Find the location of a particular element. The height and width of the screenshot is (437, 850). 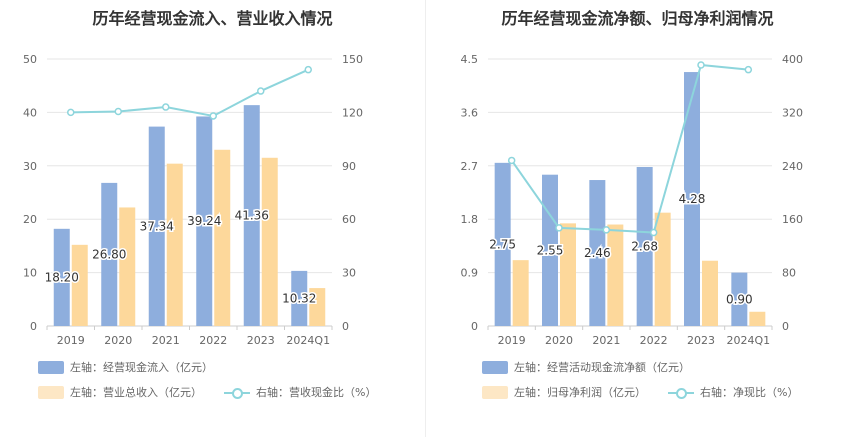

legend-item-series-2: 左轴：归母净利润（亿元） is located at coordinates (564, 392).